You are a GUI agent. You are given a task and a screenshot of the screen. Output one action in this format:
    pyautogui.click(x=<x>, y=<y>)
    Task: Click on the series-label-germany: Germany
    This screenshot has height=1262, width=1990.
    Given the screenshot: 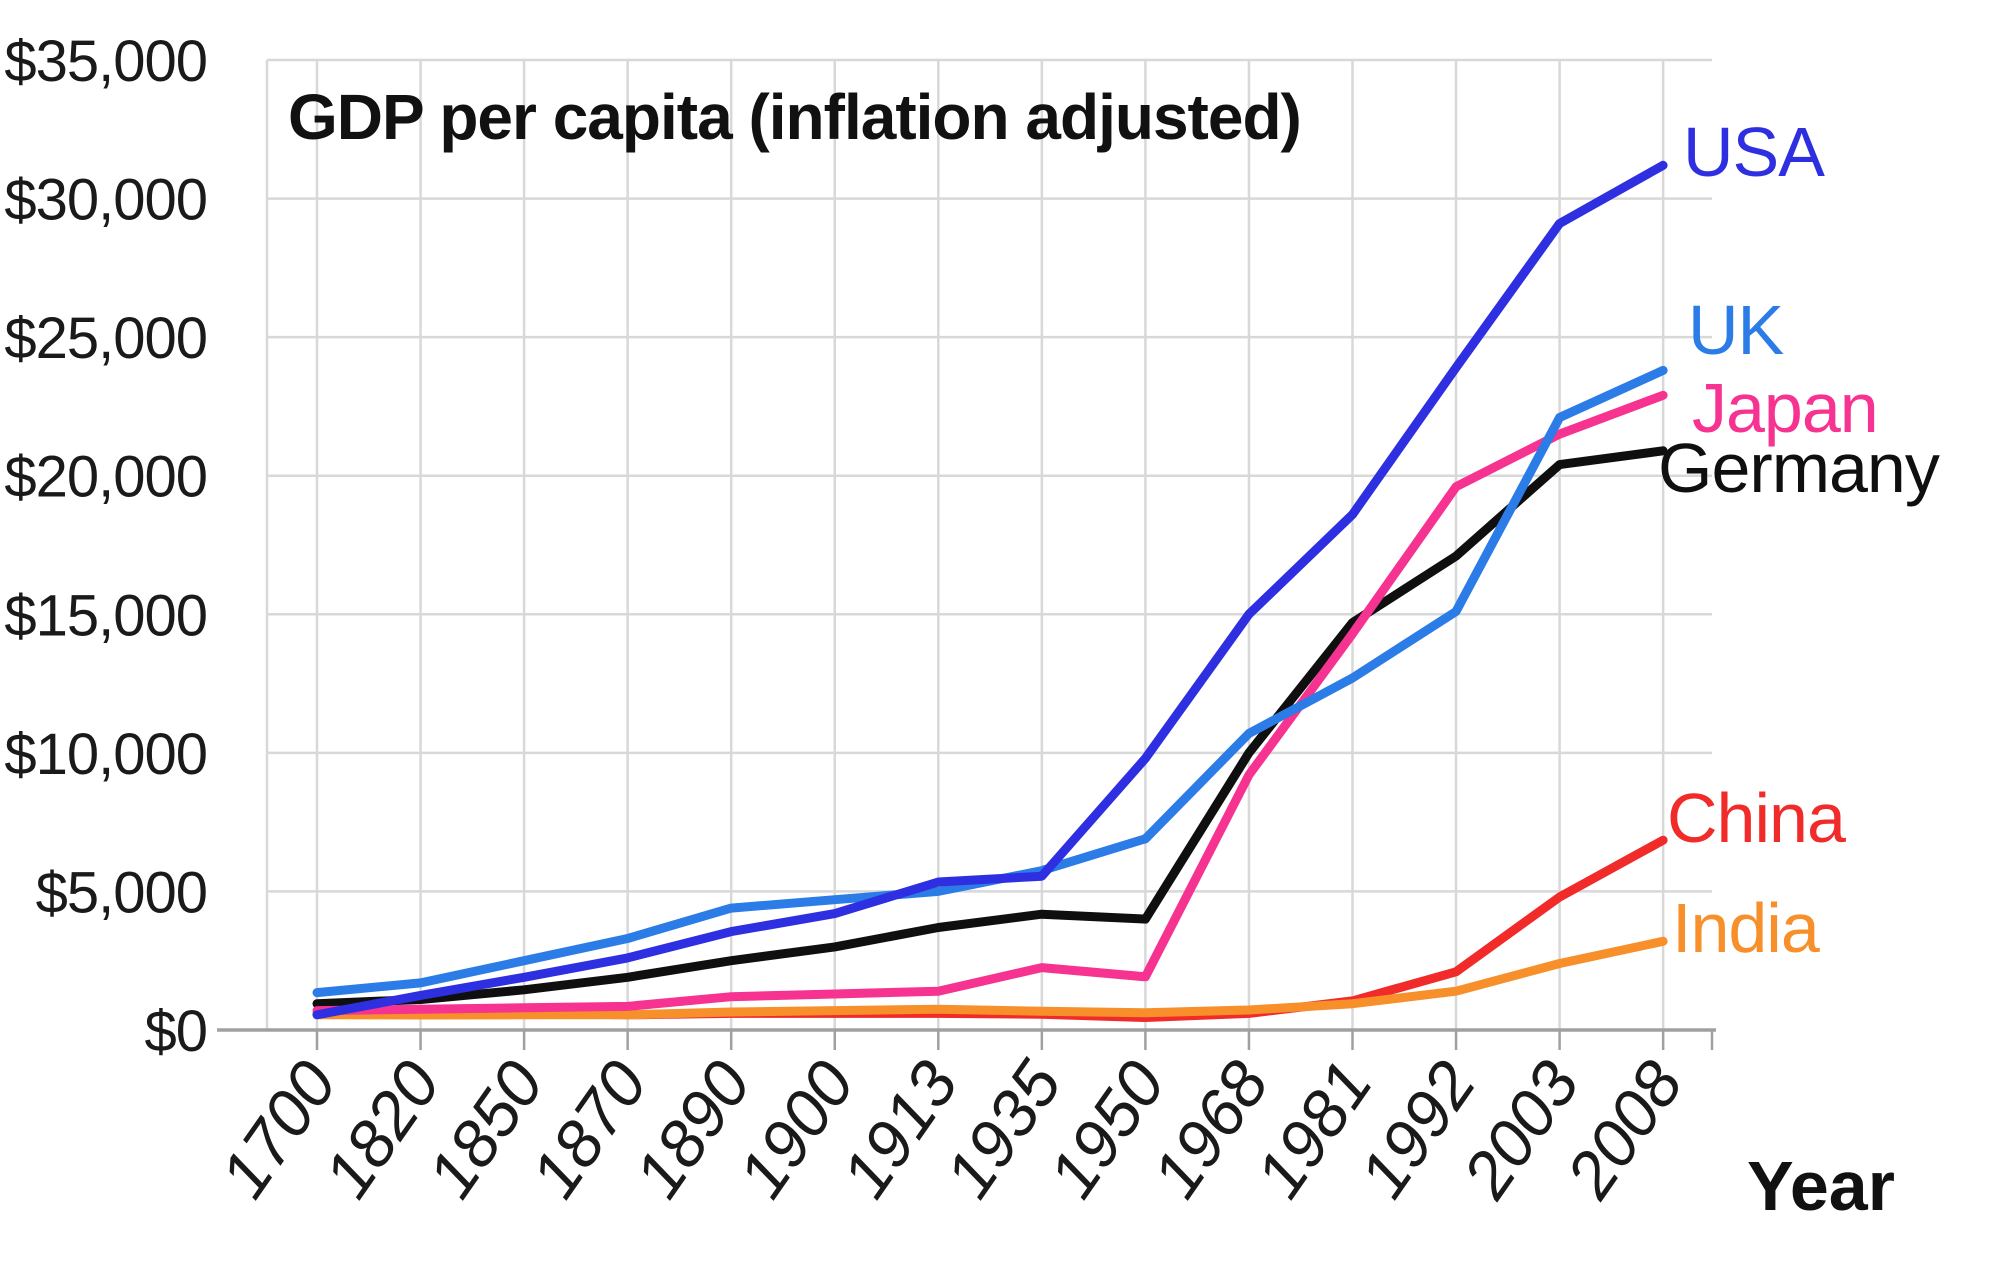 What is the action you would take?
    pyautogui.click(x=1799, y=468)
    